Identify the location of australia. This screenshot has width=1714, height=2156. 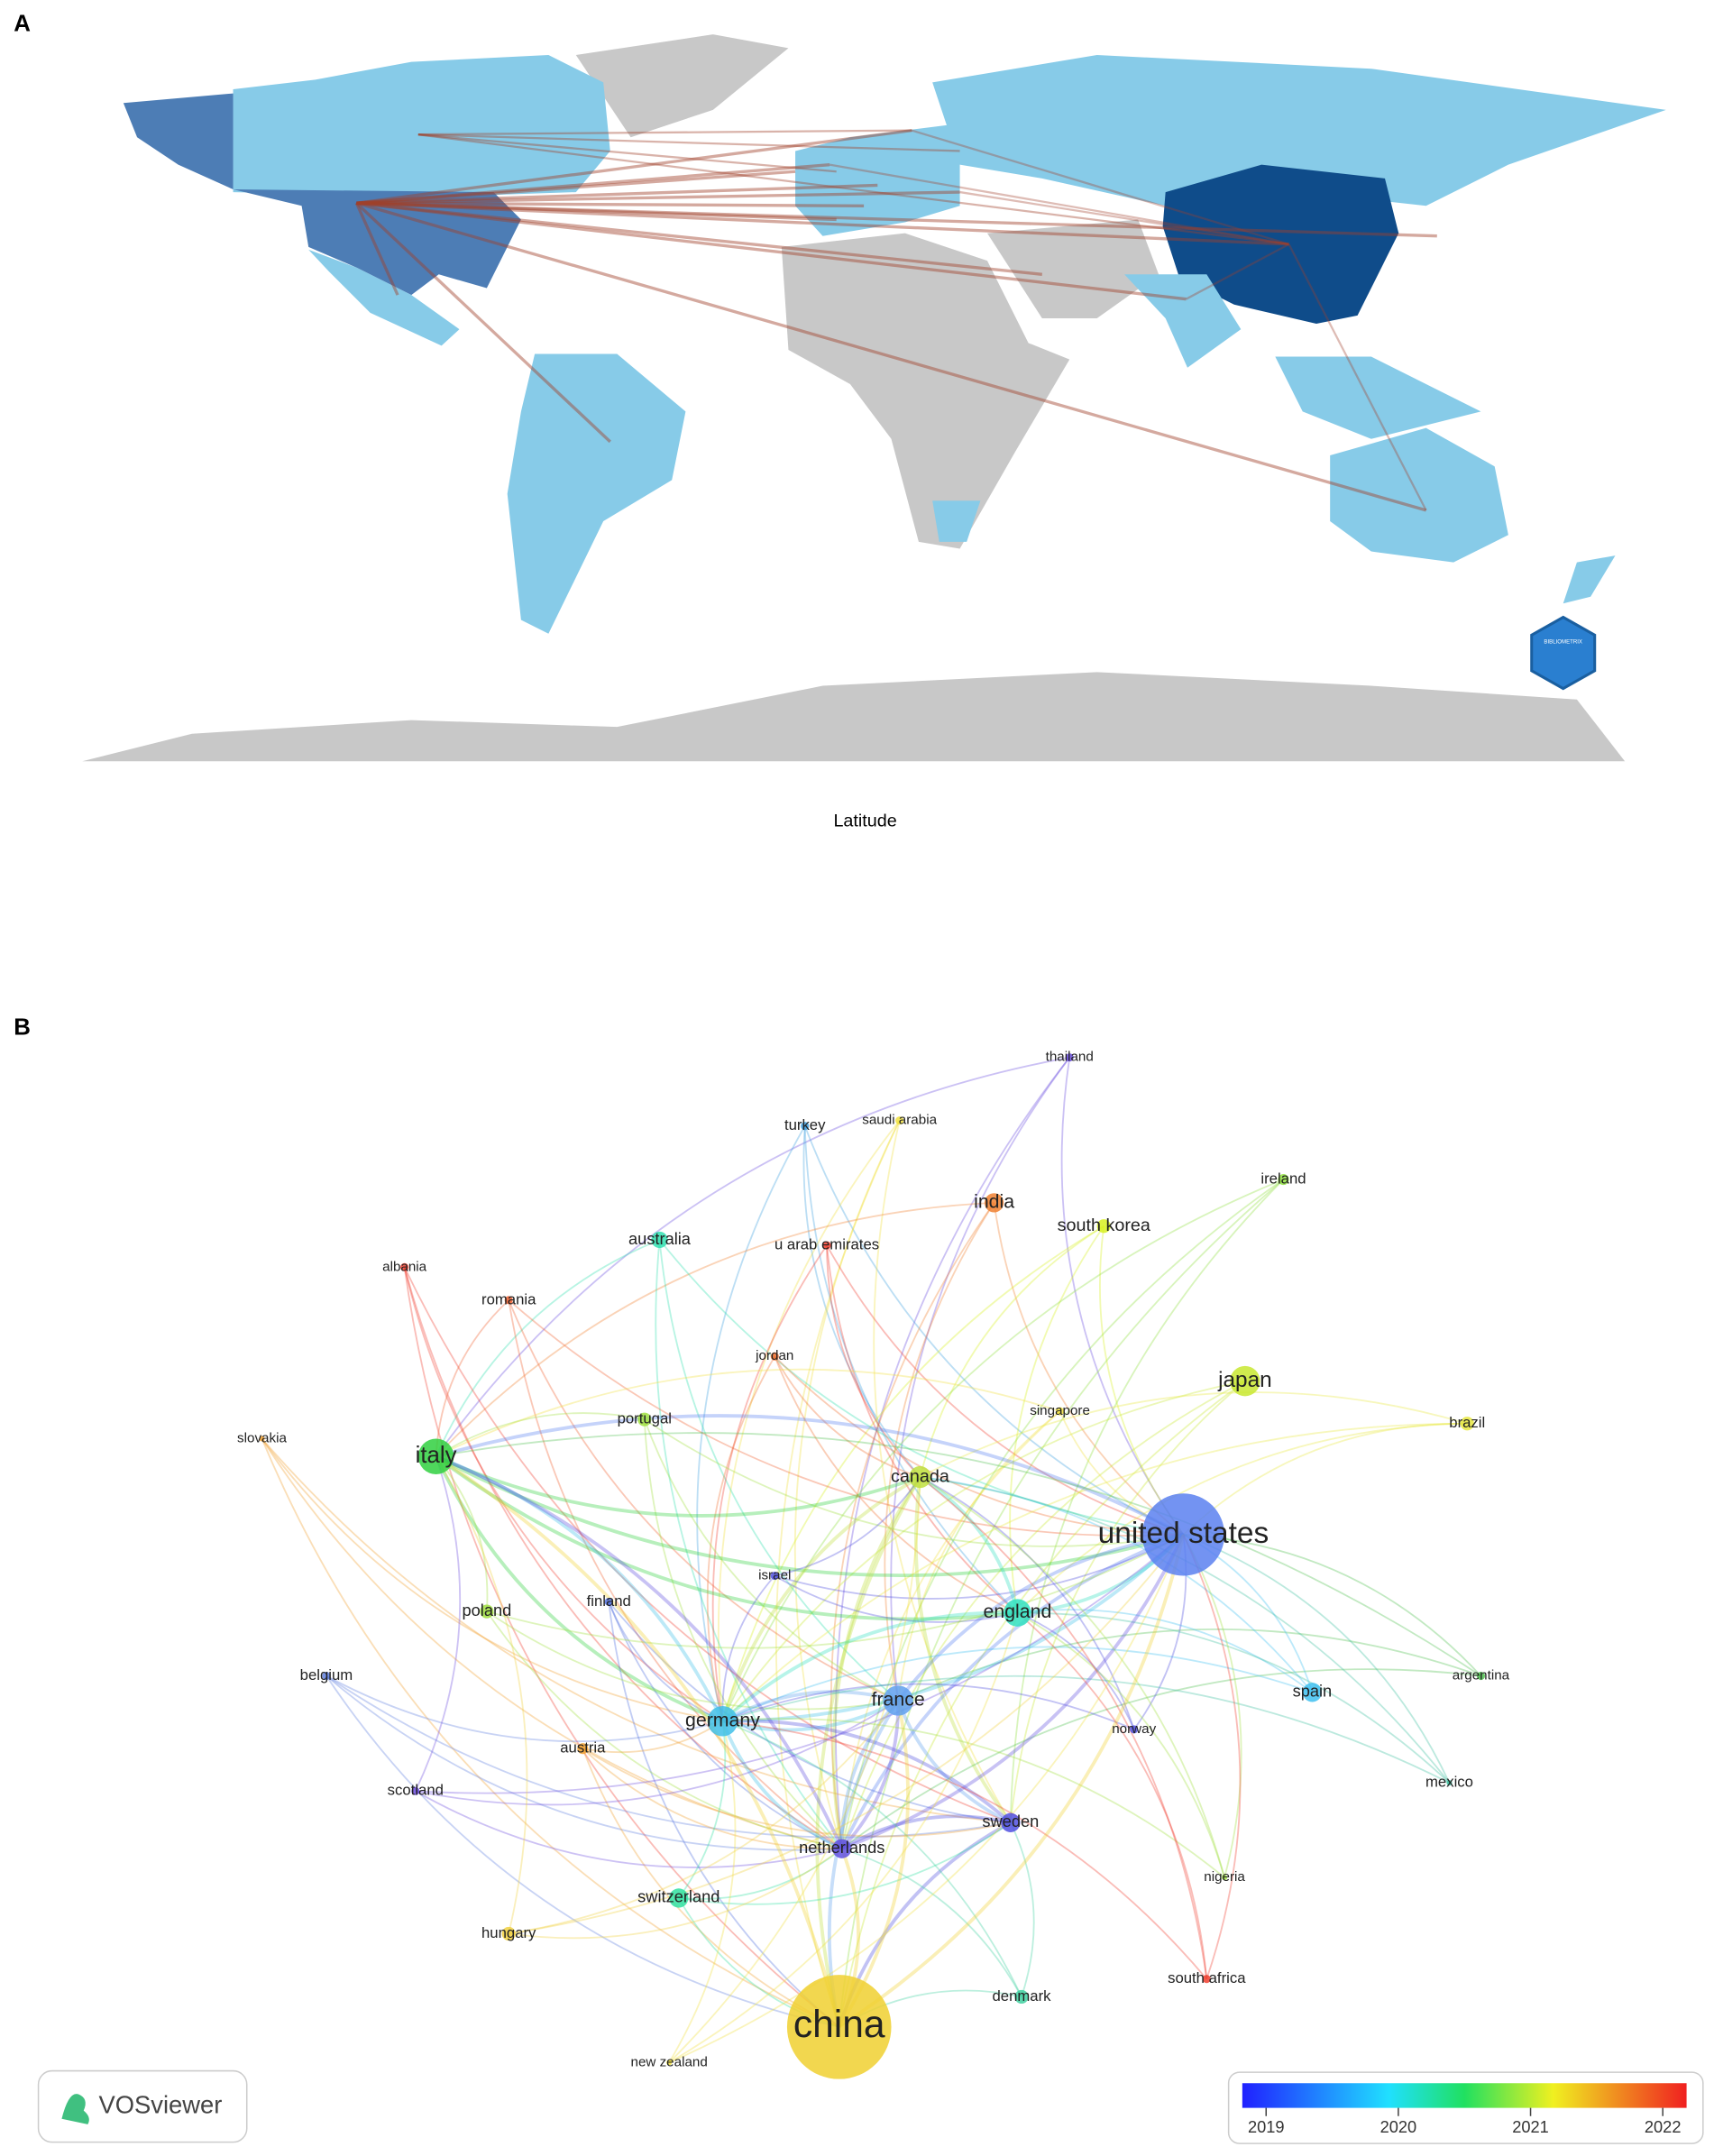
(1419, 495).